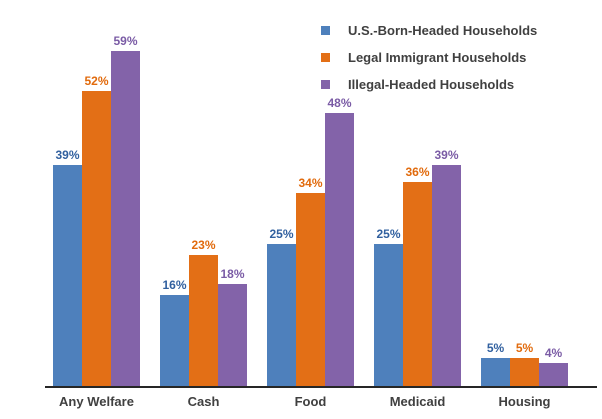  What do you see at coordinates (325, 30) in the screenshot?
I see `legend-swatch-blue-icon` at bounding box center [325, 30].